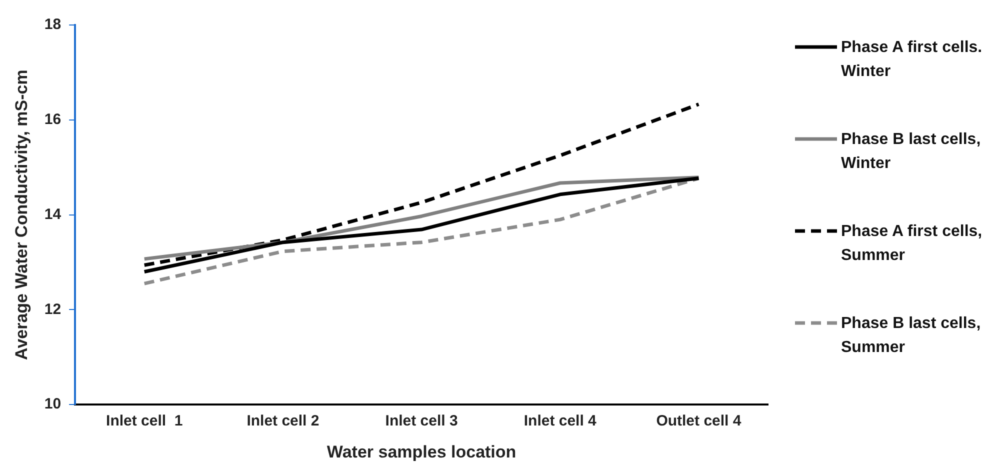 This screenshot has width=992, height=475. What do you see at coordinates (283, 421) in the screenshot?
I see `x-tick-label: Inlet cell 2` at bounding box center [283, 421].